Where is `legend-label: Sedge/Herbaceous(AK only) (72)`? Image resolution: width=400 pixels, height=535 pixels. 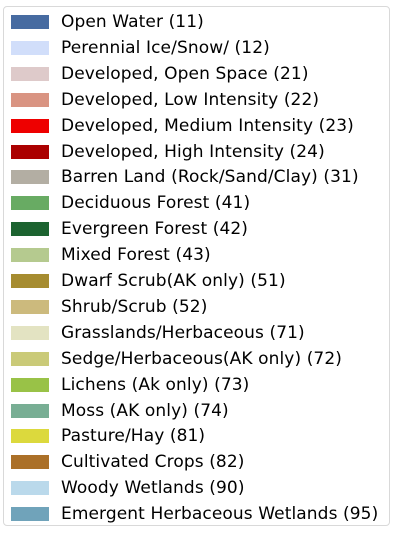 legend-label: Sedge/Herbaceous(AK only) (72) is located at coordinates (202, 358).